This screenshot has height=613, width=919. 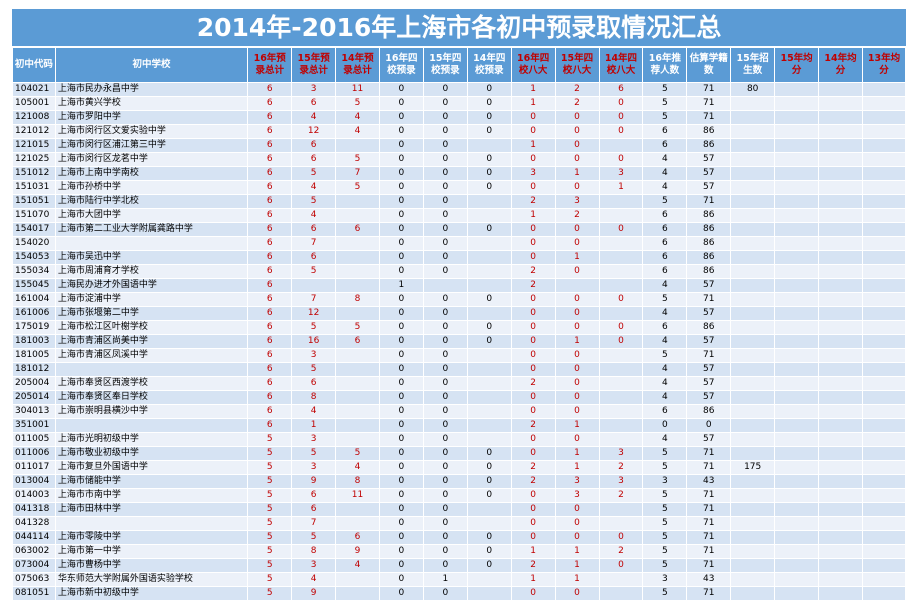 I want to click on table-cell: 57, so click(x=709, y=439).